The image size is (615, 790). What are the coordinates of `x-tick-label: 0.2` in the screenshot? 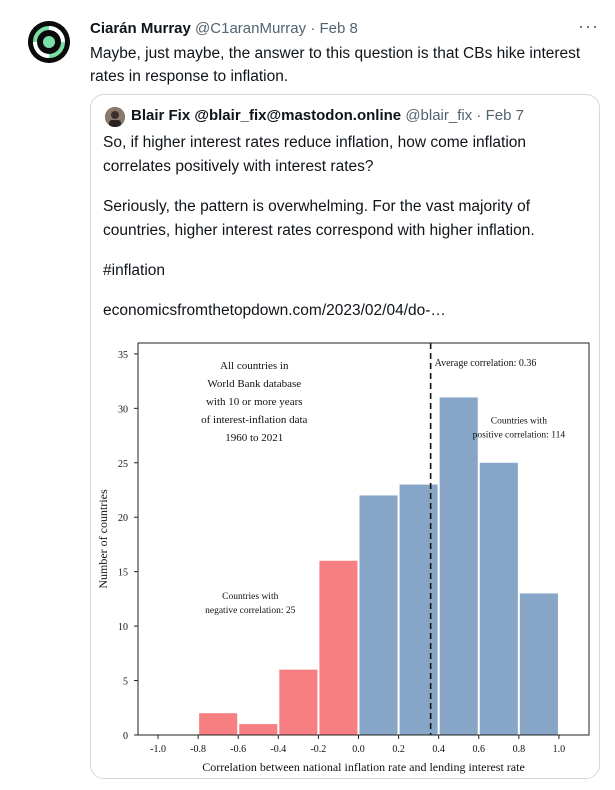 It's located at (398, 749).